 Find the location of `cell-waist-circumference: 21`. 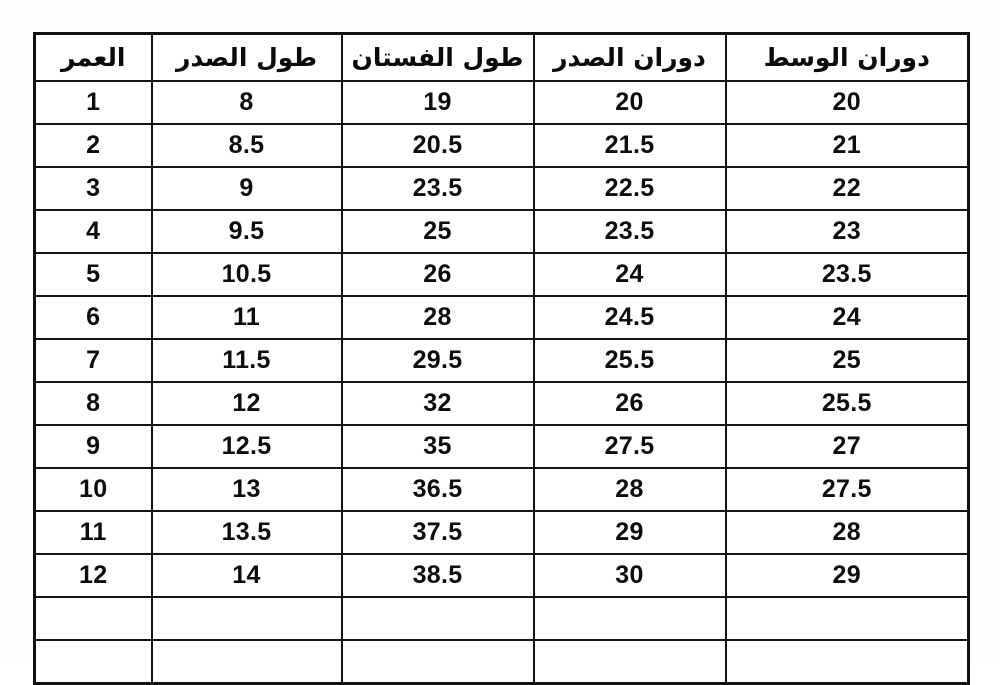

cell-waist-circumference: 21 is located at coordinates (847, 145).